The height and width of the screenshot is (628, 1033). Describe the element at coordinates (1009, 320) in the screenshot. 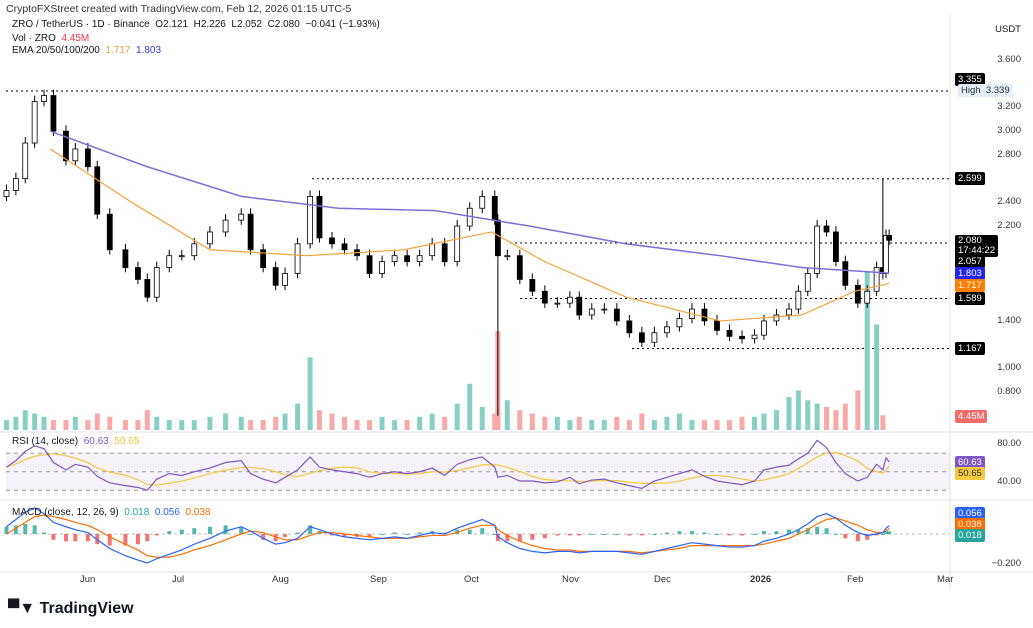

I see `price-tick: 1.400` at that location.